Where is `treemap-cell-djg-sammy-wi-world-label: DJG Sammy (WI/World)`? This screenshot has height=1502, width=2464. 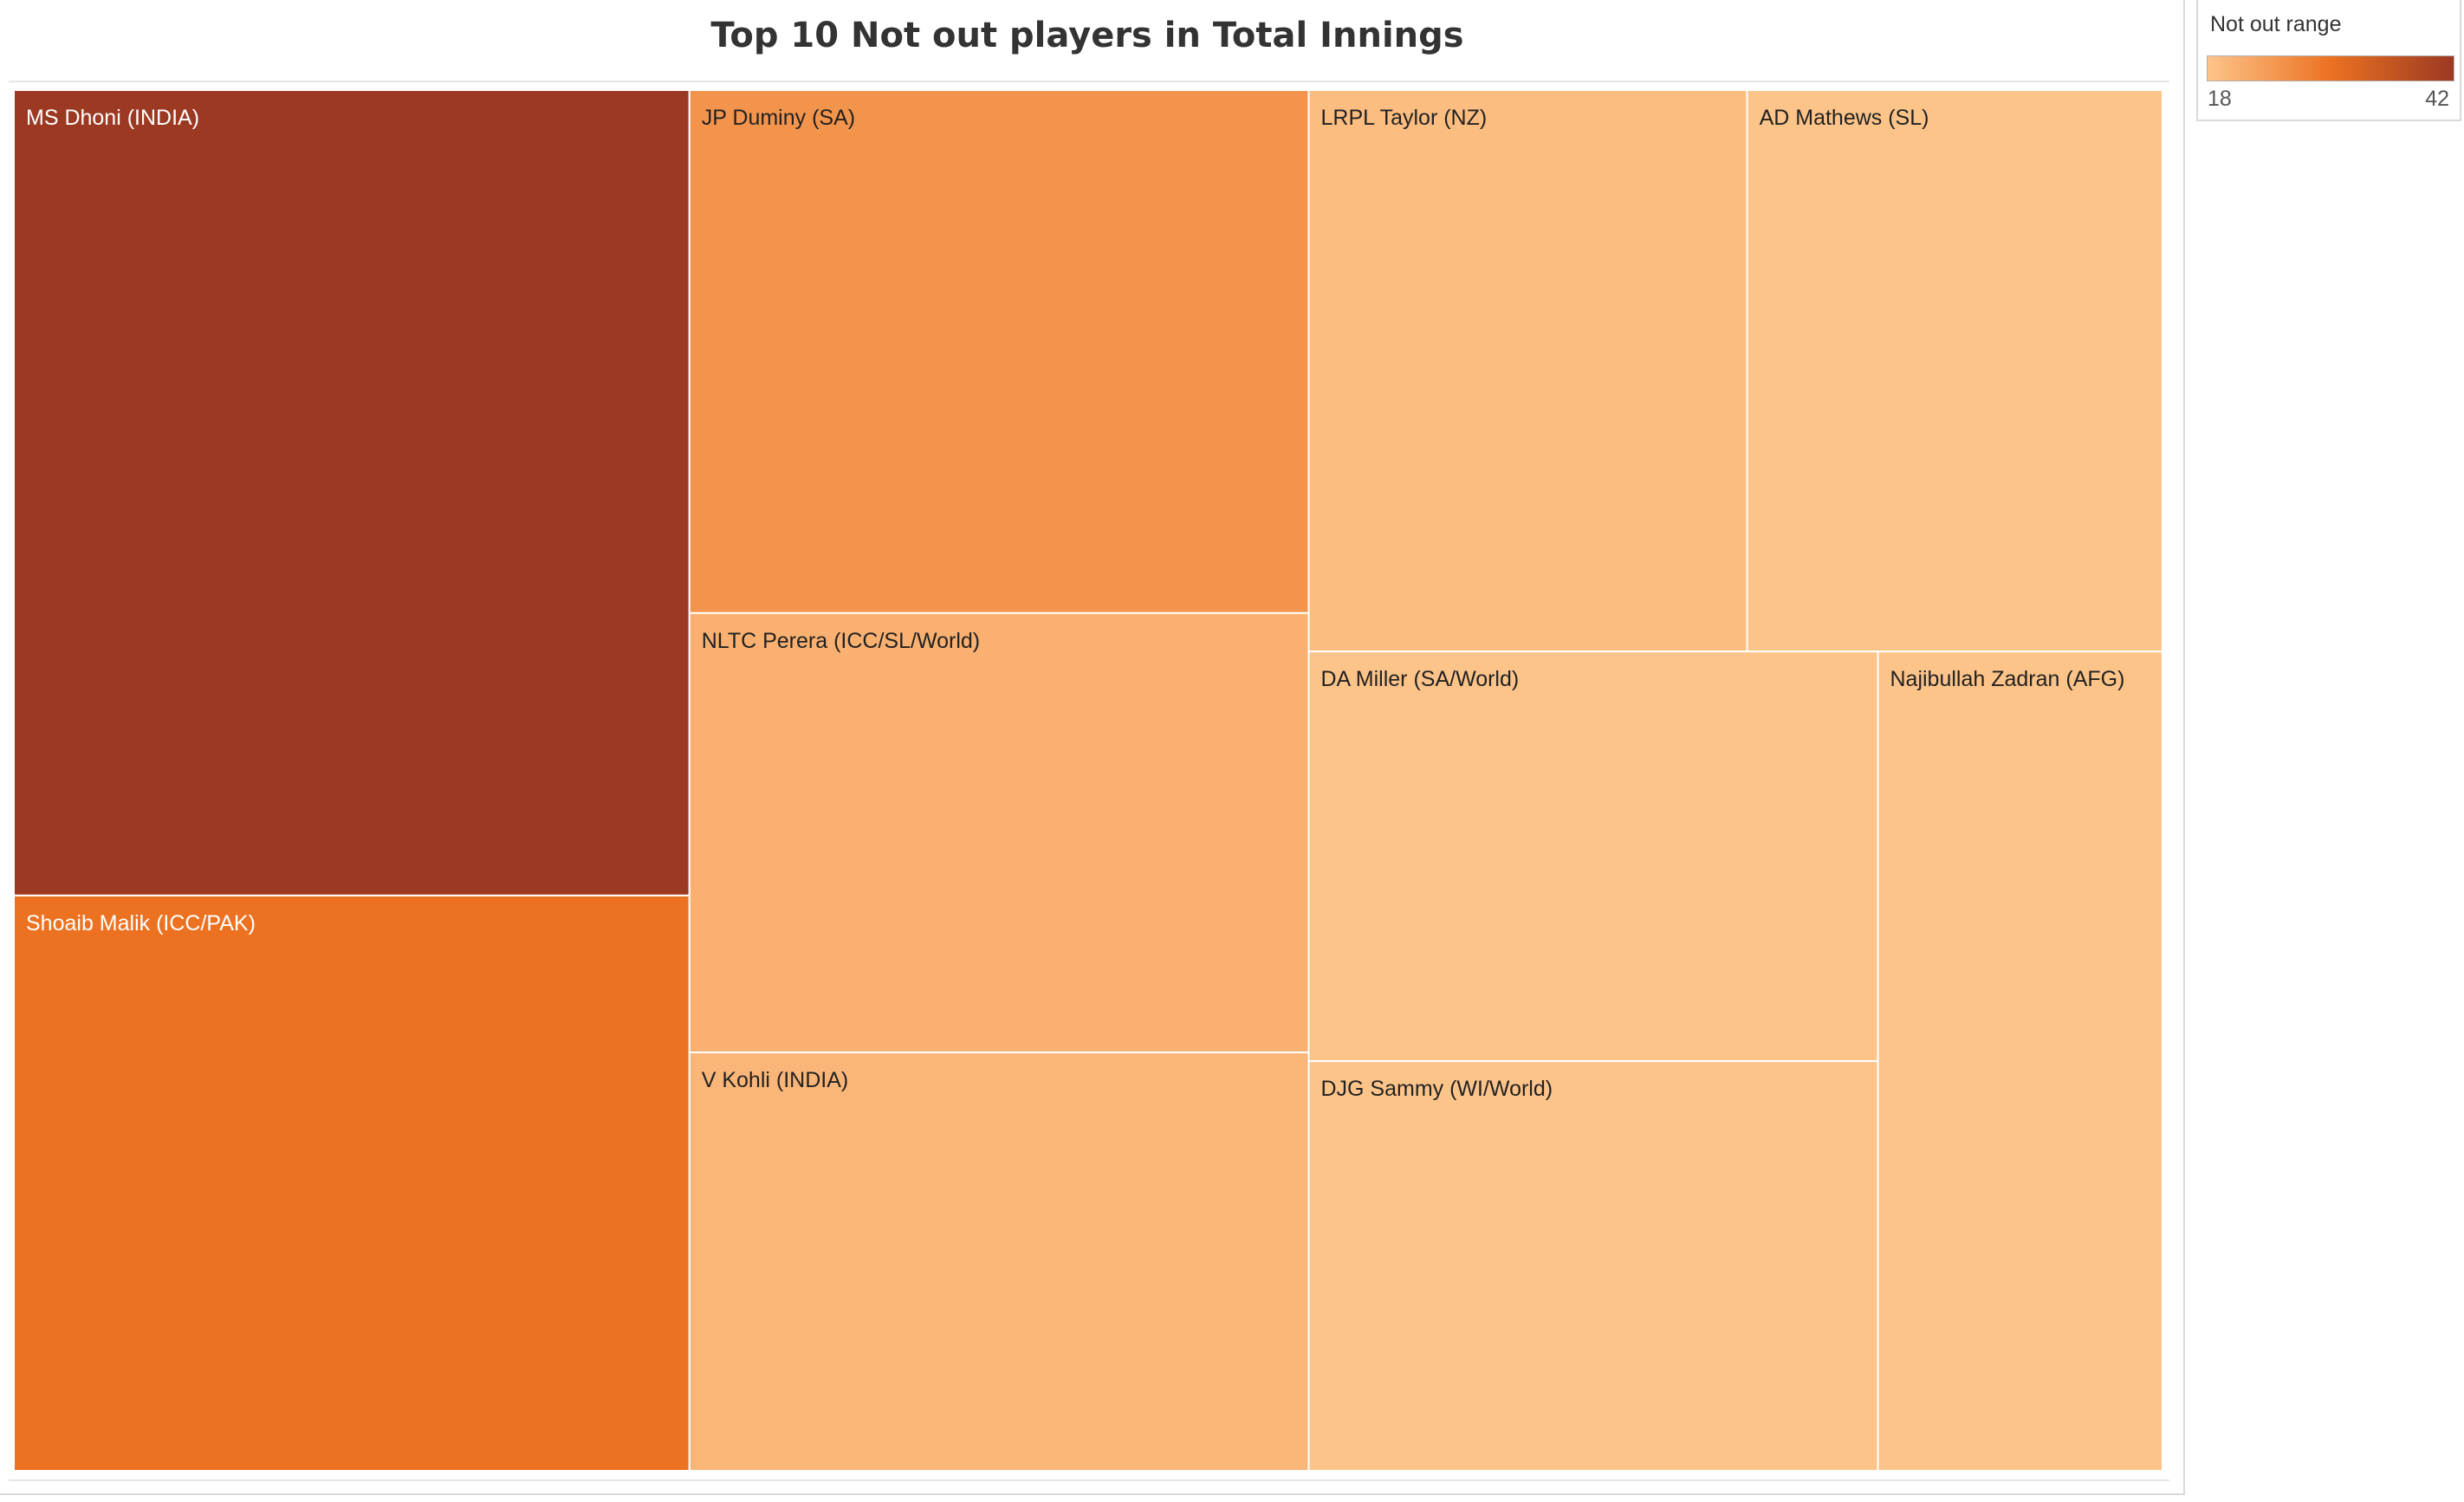
treemap-cell-djg-sammy-wi-world-label: DJG Sammy (WI/World) is located at coordinates (1436, 1089).